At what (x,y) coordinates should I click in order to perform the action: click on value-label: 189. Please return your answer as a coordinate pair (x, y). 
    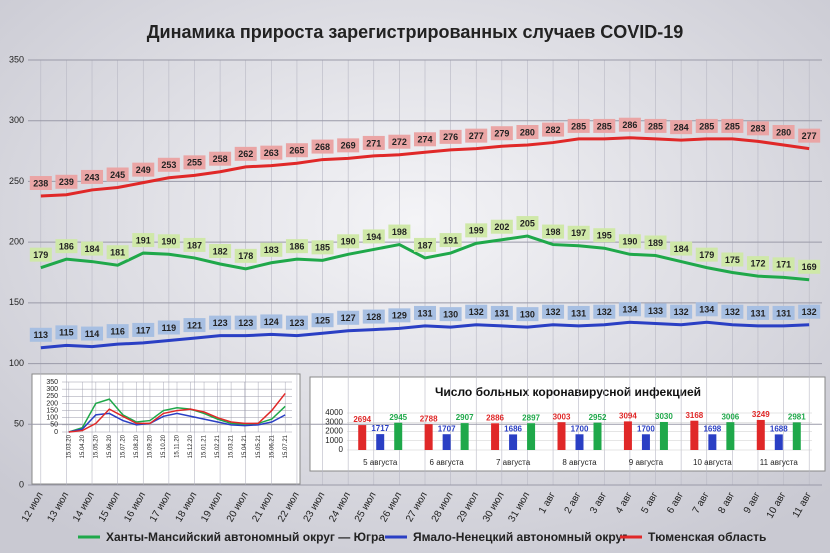
    Looking at the image, I should click on (655, 243).